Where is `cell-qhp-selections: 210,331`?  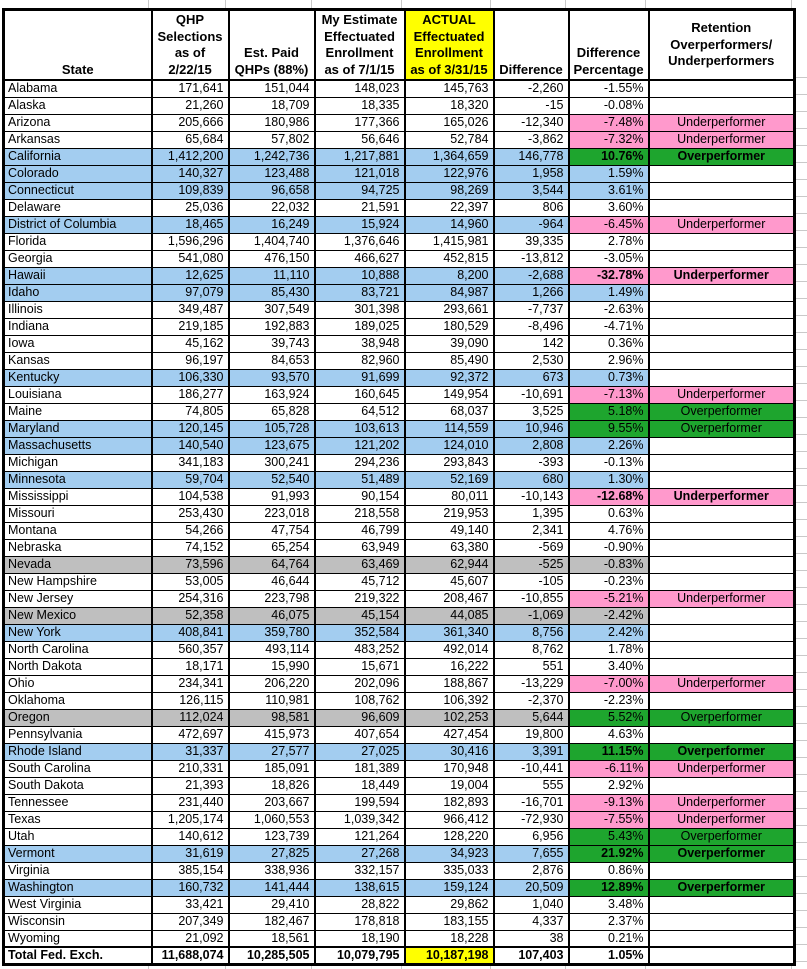
cell-qhp-selections: 210,331 is located at coordinates (190, 768).